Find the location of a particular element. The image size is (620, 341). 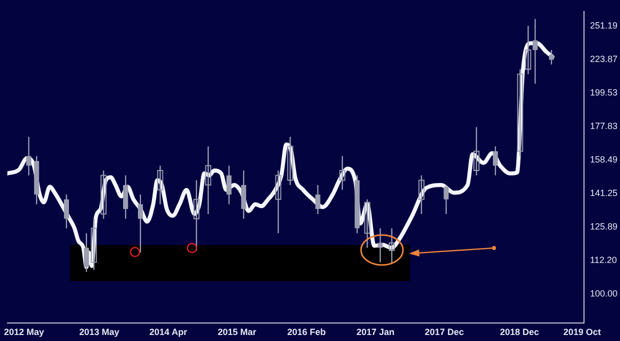

x-tick-label: 2016 Feb is located at coordinates (306, 331).